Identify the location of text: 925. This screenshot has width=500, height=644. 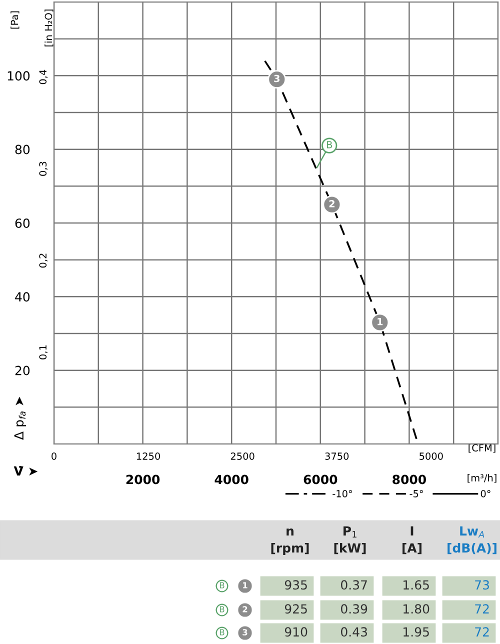
(295, 609).